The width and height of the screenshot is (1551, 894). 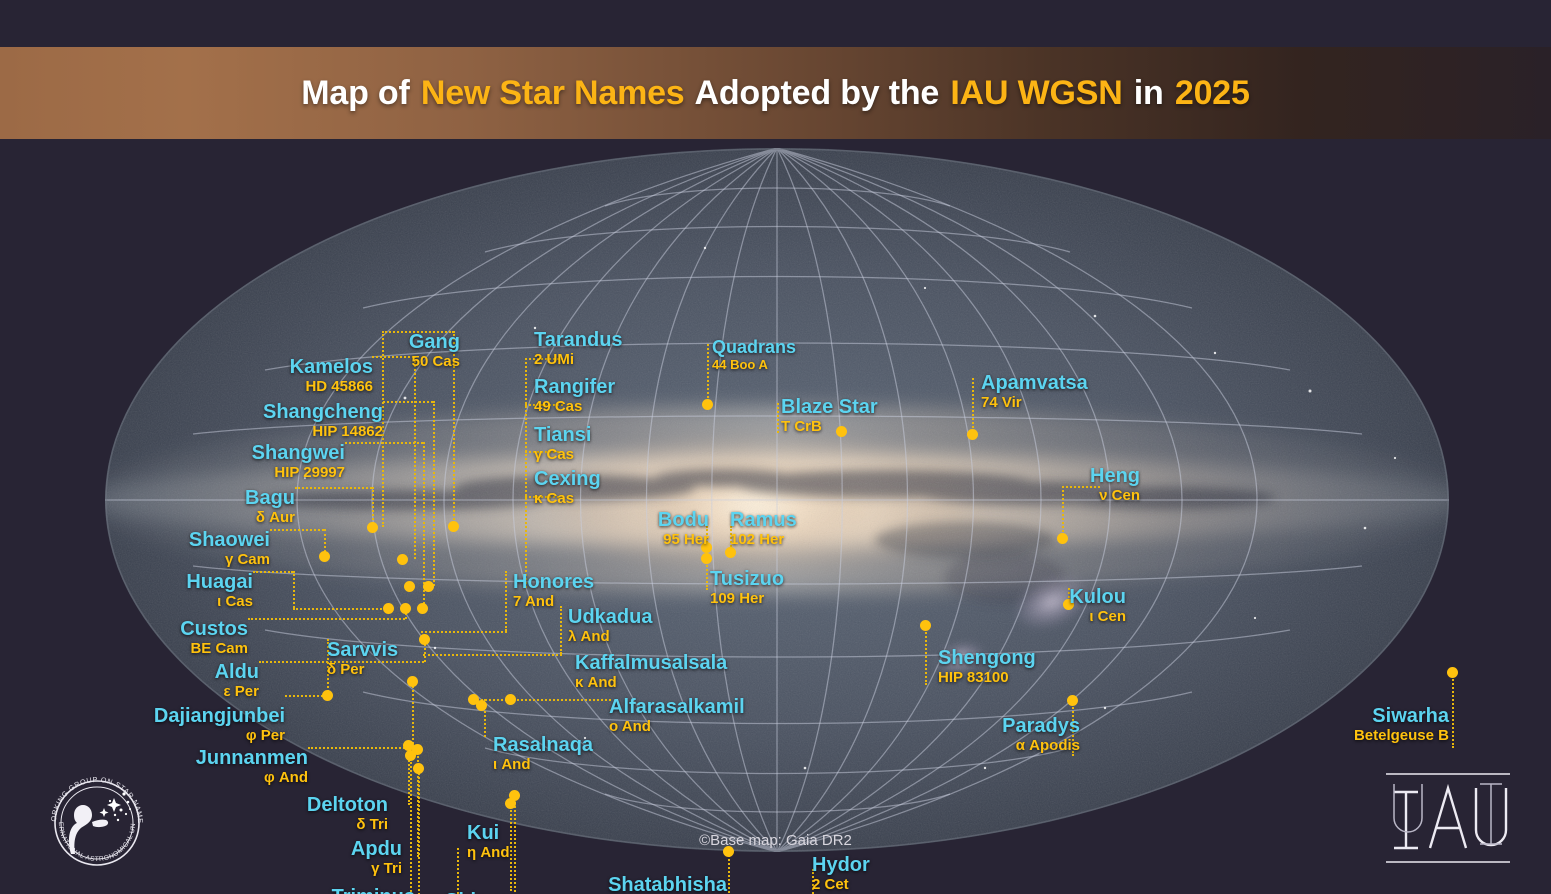 What do you see at coordinates (817, 92) in the screenshot?
I see `title-part: Adopted by the` at bounding box center [817, 92].